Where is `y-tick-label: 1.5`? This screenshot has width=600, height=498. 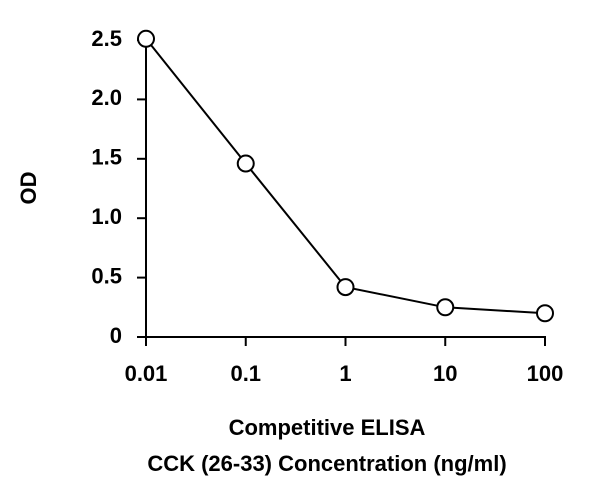
y-tick-label: 1.5 is located at coordinates (106, 157).